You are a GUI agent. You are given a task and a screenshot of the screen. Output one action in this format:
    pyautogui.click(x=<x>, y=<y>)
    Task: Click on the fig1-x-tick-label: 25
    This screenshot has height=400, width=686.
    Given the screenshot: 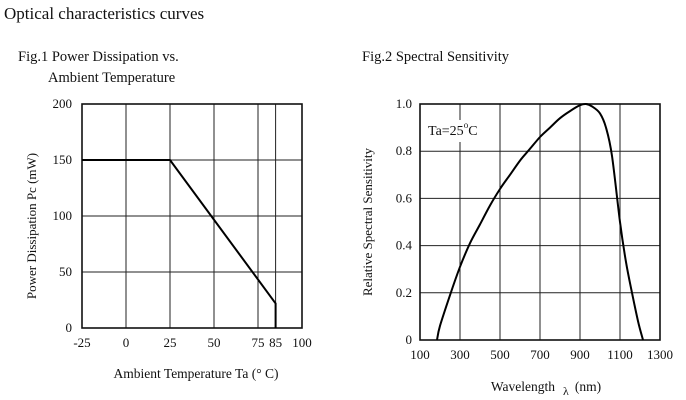 What is the action you would take?
    pyautogui.click(x=170, y=342)
    